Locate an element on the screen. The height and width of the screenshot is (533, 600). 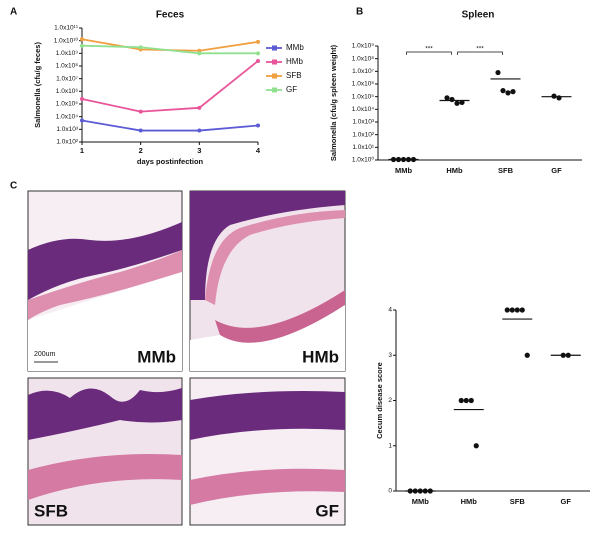
panel-label: C is located at coordinates (13, 186).